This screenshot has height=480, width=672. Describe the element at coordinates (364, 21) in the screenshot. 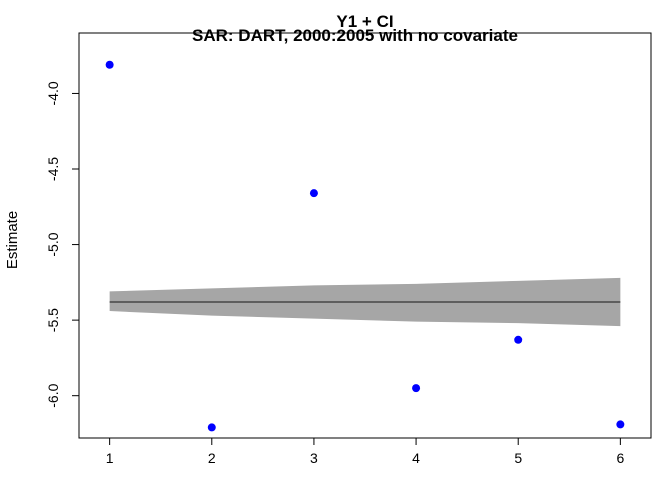

I see `chart-title: Y1 + CI` at that location.